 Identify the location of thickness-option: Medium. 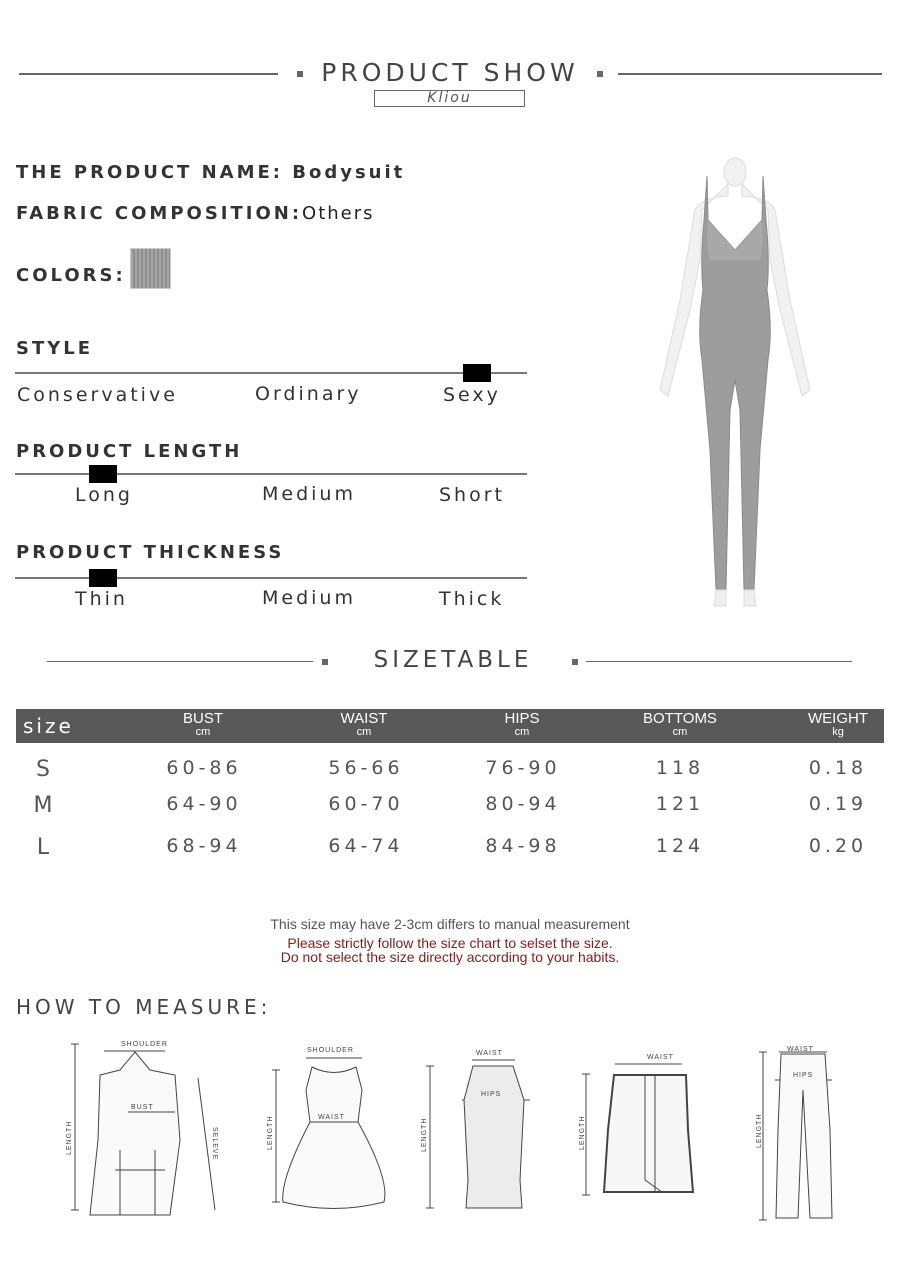
(309, 598).